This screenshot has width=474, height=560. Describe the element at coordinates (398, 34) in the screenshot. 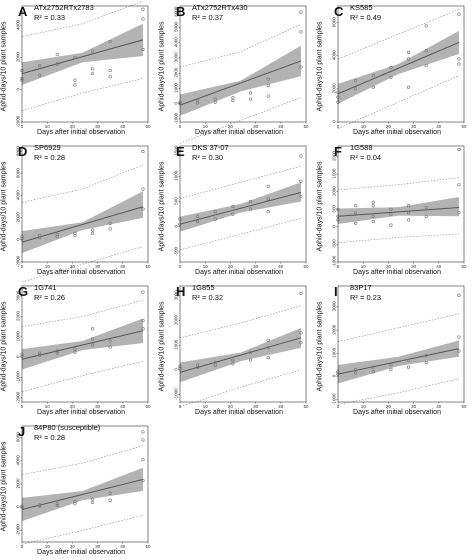

I see `prediction-interval-upper` at that location.